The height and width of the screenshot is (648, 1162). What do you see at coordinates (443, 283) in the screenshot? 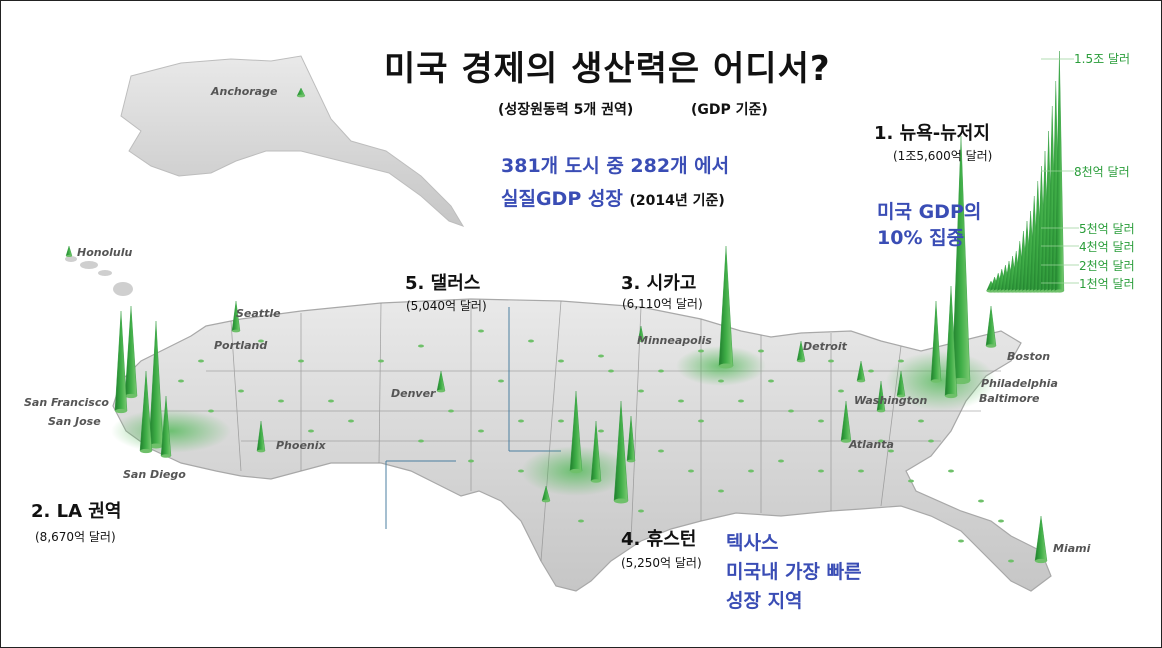
I see `region-name-dallas: 5. 댈러스` at bounding box center [443, 283].